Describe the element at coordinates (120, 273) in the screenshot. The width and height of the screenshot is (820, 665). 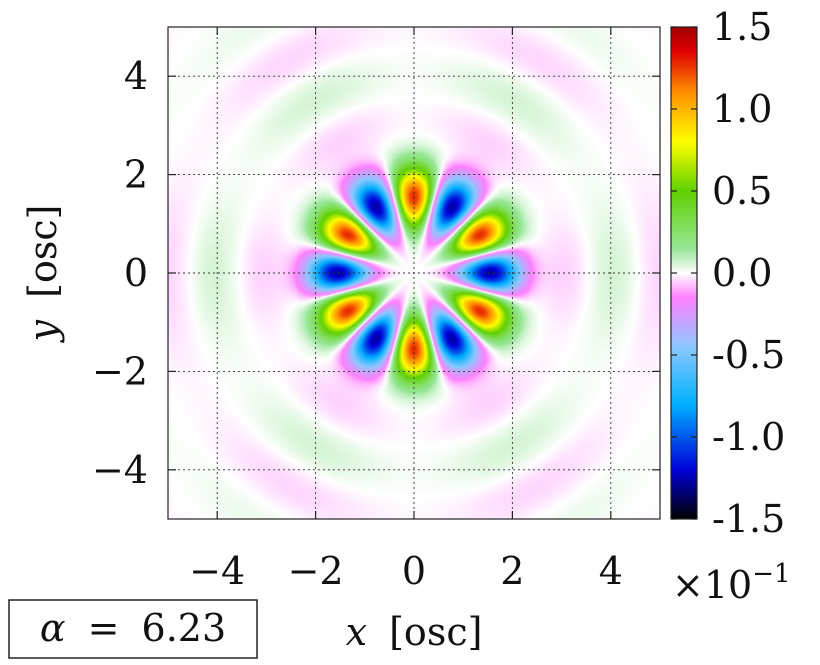
I see `y-tick-labels: −4 −2 0 2 4` at that location.